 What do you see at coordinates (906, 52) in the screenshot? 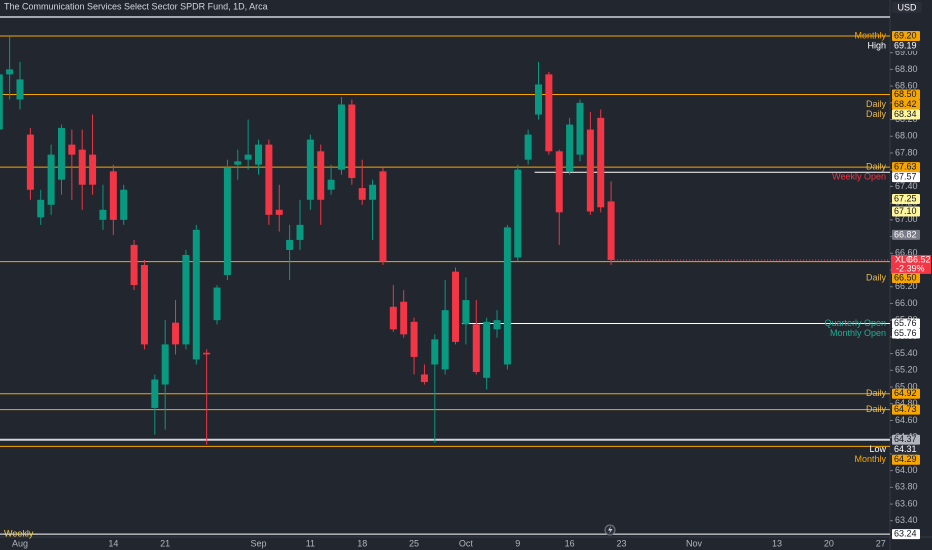
I see `y-tick-label: 69.00` at bounding box center [906, 52].